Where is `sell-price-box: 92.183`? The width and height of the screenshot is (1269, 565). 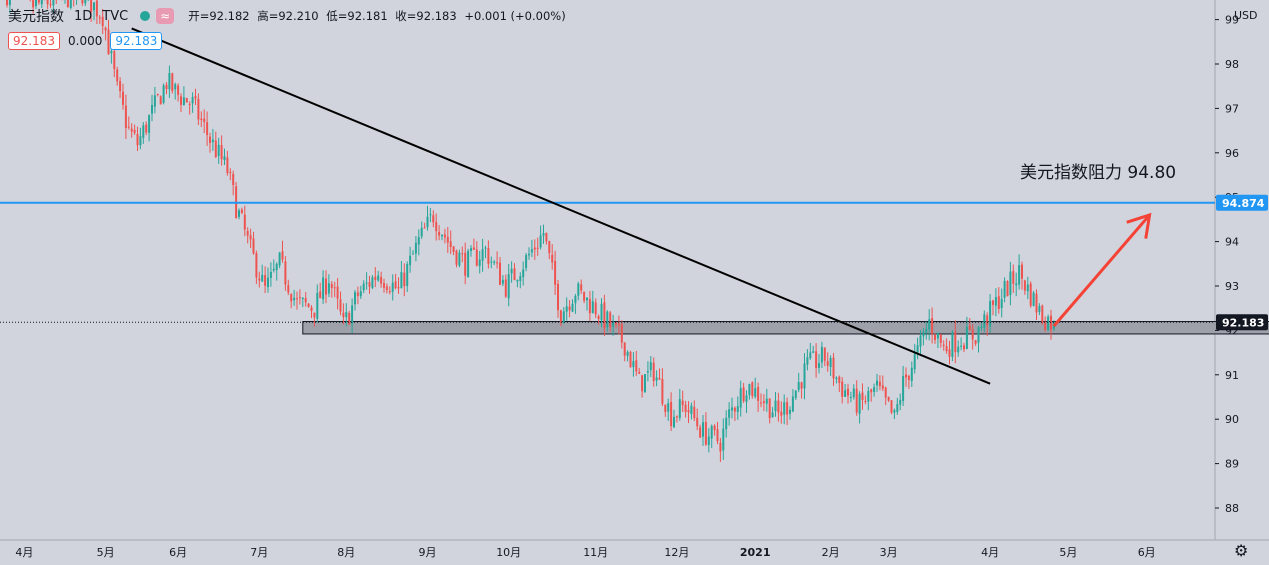
sell-price-box: 92.183 is located at coordinates (34, 41).